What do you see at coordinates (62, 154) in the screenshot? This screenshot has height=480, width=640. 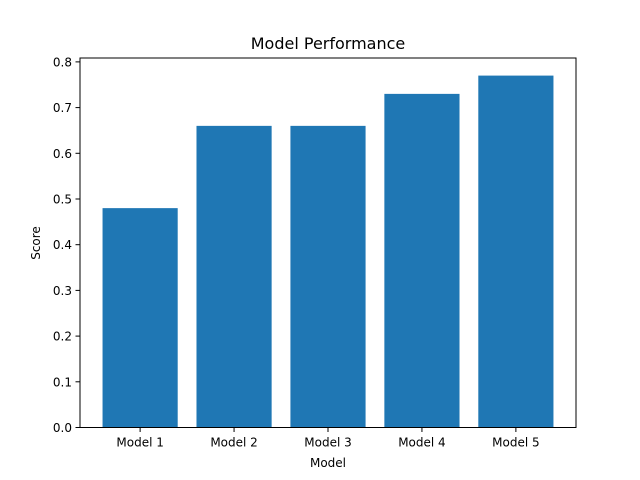 I see `y-tick-label-6: 0.6` at bounding box center [62, 154].